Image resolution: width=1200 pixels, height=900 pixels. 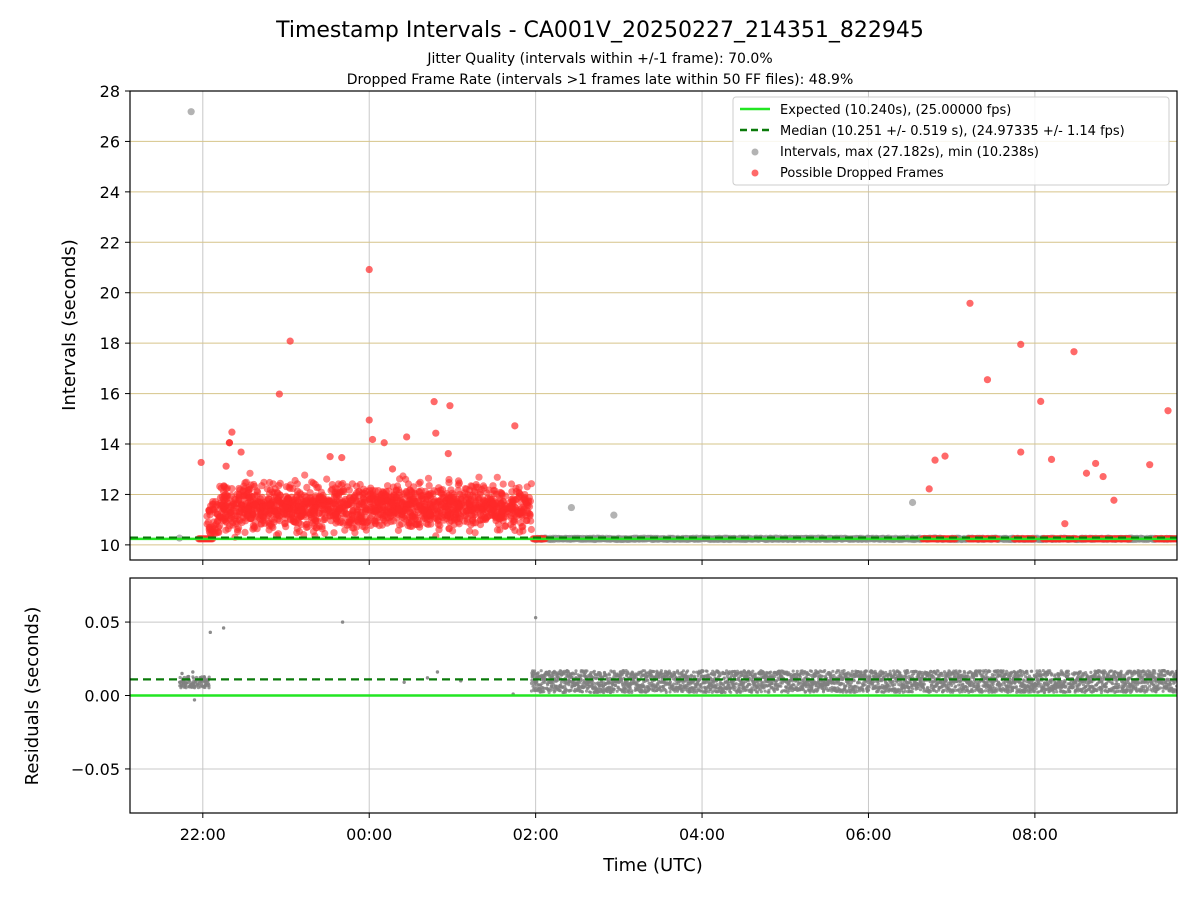 What do you see at coordinates (951, 141) in the screenshot?
I see `legend-box` at bounding box center [951, 141].